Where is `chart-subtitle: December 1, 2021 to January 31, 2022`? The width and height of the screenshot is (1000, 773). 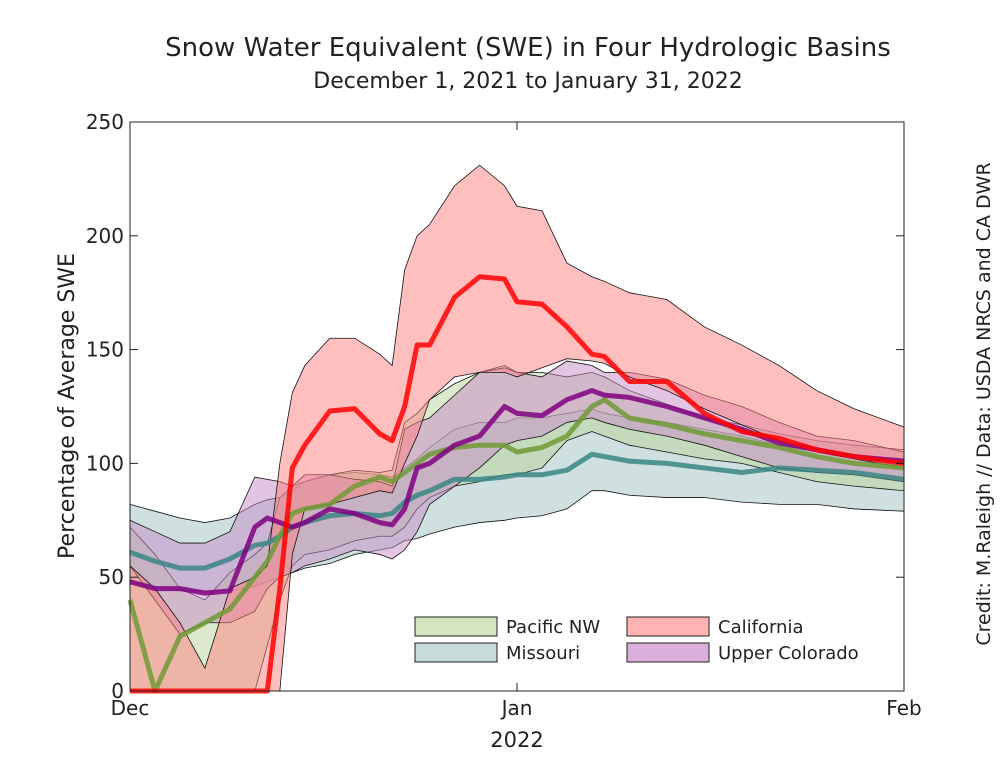
chart-subtitle: December 1, 2021 to January 31, 2022 is located at coordinates (527, 81).